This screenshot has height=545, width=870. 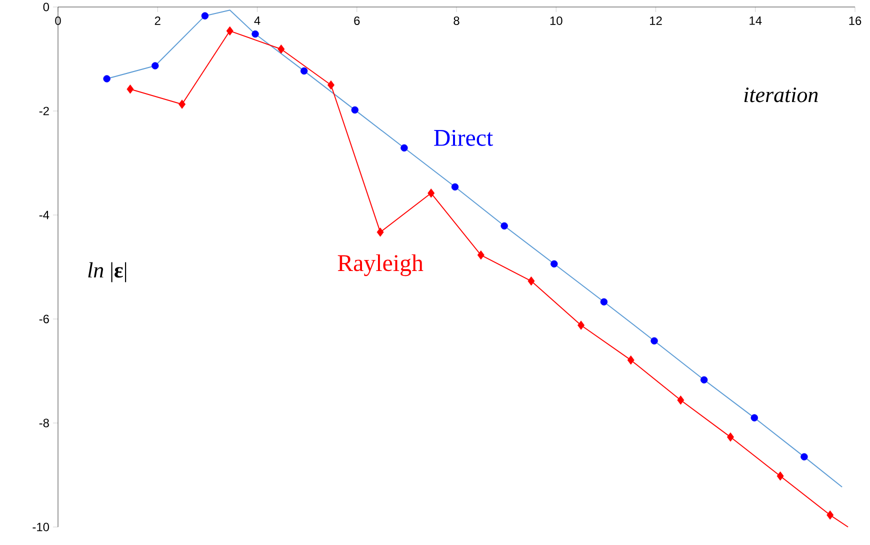 What do you see at coordinates (44, 215) in the screenshot?
I see `y-tick-label: -4` at bounding box center [44, 215].